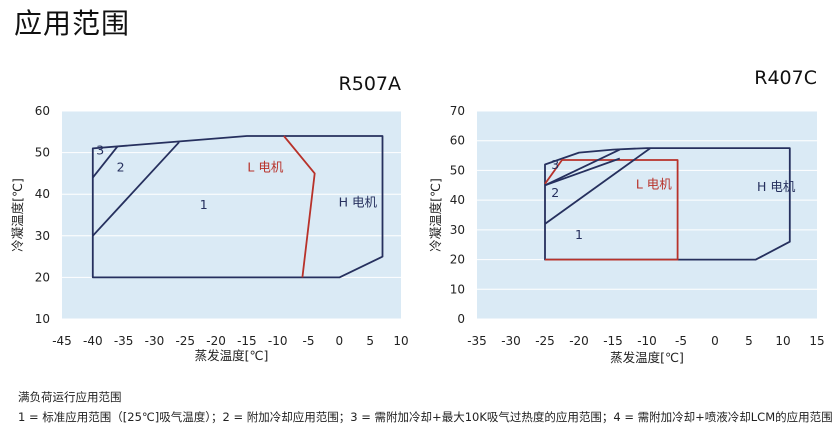  Describe the element at coordinates (457, 111) in the screenshot. I see `y-tick-label: 70` at that location.